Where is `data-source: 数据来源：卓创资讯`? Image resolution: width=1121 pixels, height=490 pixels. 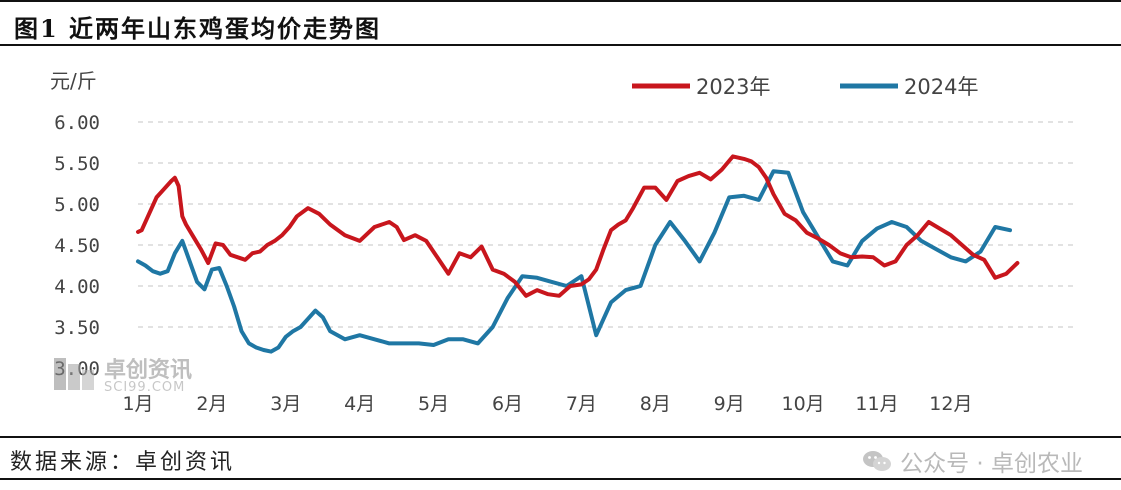
data-source: 数据来源：卓创资讯 is located at coordinates (123, 462).